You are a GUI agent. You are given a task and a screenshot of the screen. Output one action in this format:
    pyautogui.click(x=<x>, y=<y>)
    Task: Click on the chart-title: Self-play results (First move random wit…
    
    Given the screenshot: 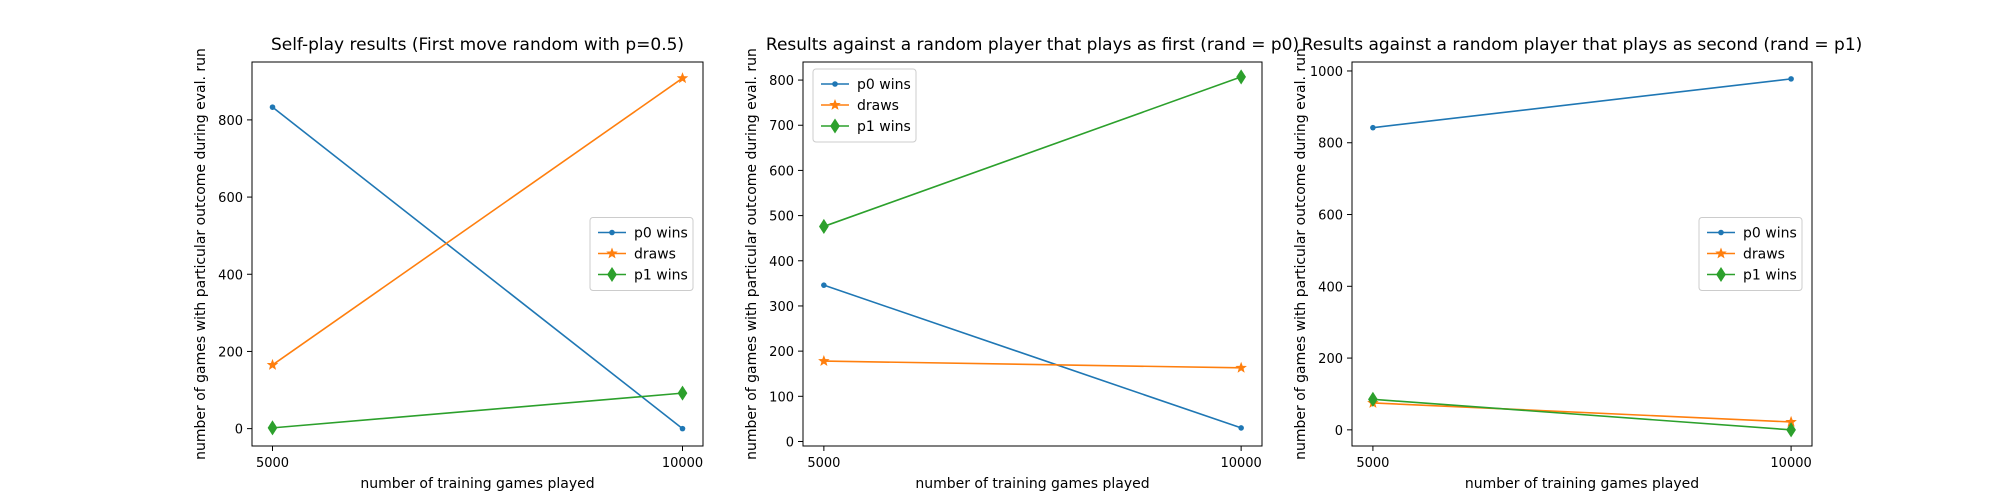 What is the action you would take?
    pyautogui.click(x=477, y=45)
    